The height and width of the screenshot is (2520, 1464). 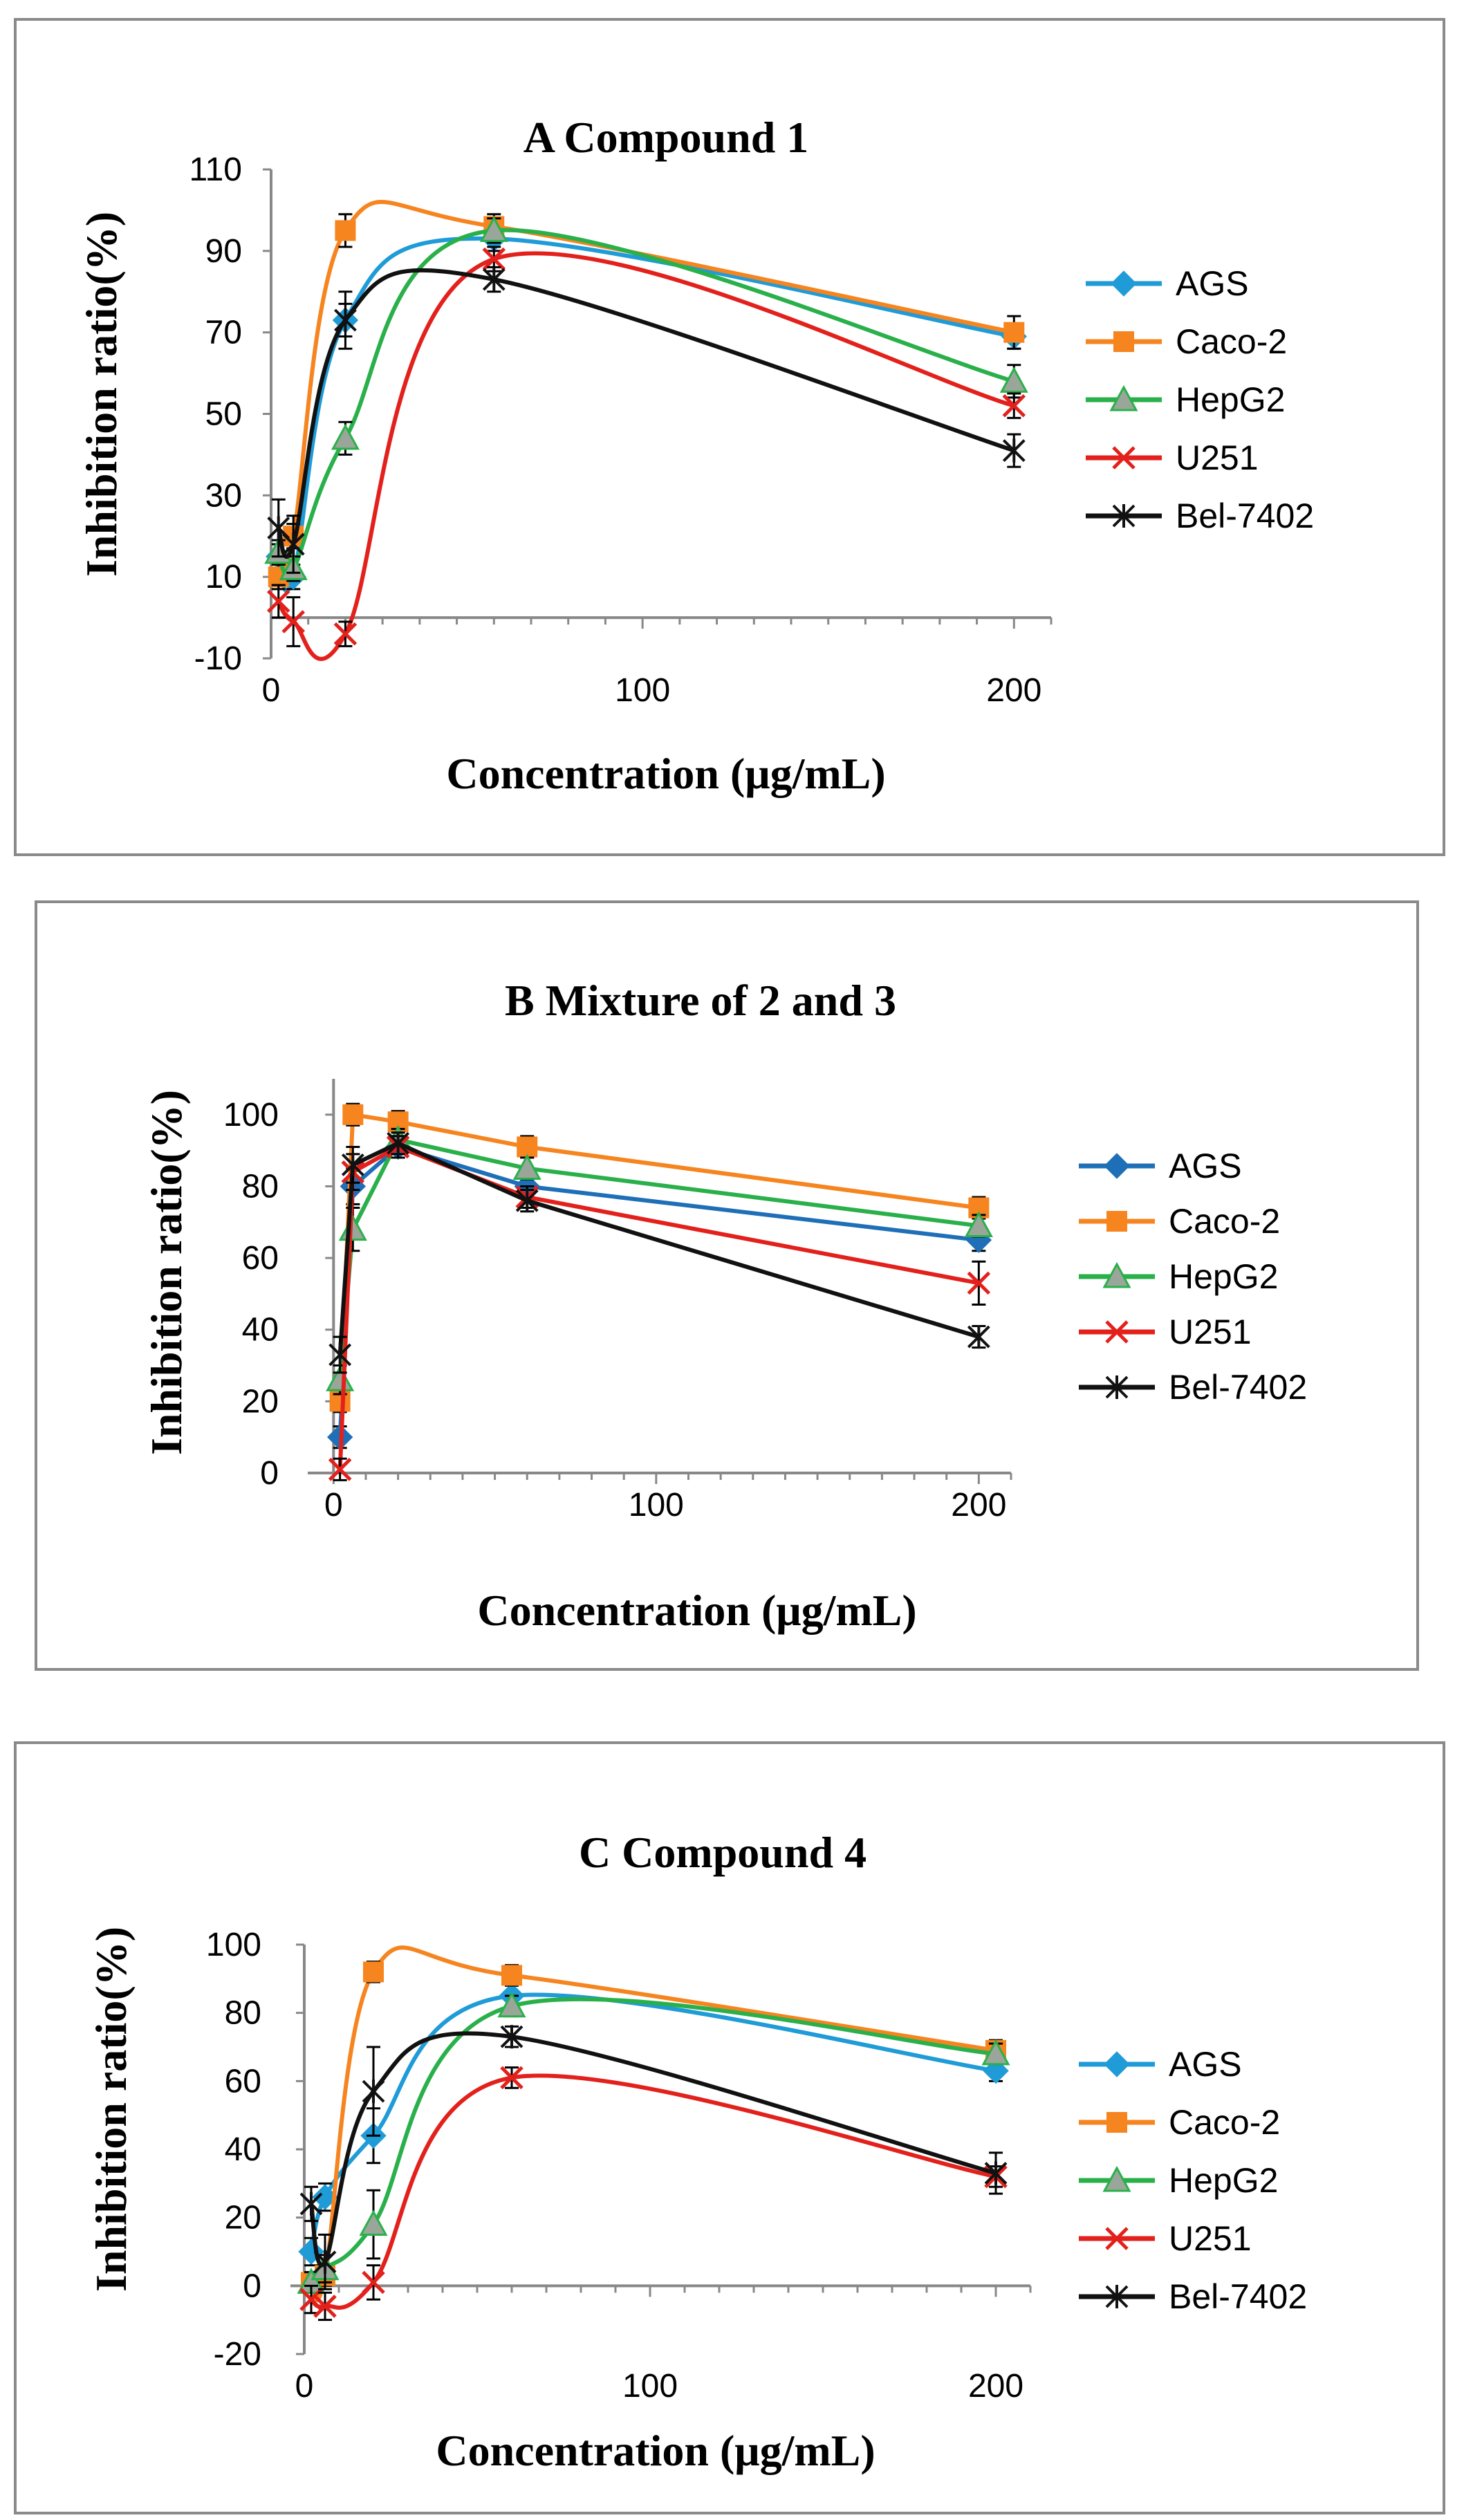 What do you see at coordinates (1160, 1166) in the screenshot?
I see `panel-b-legend-ags: AGS` at bounding box center [1160, 1166].